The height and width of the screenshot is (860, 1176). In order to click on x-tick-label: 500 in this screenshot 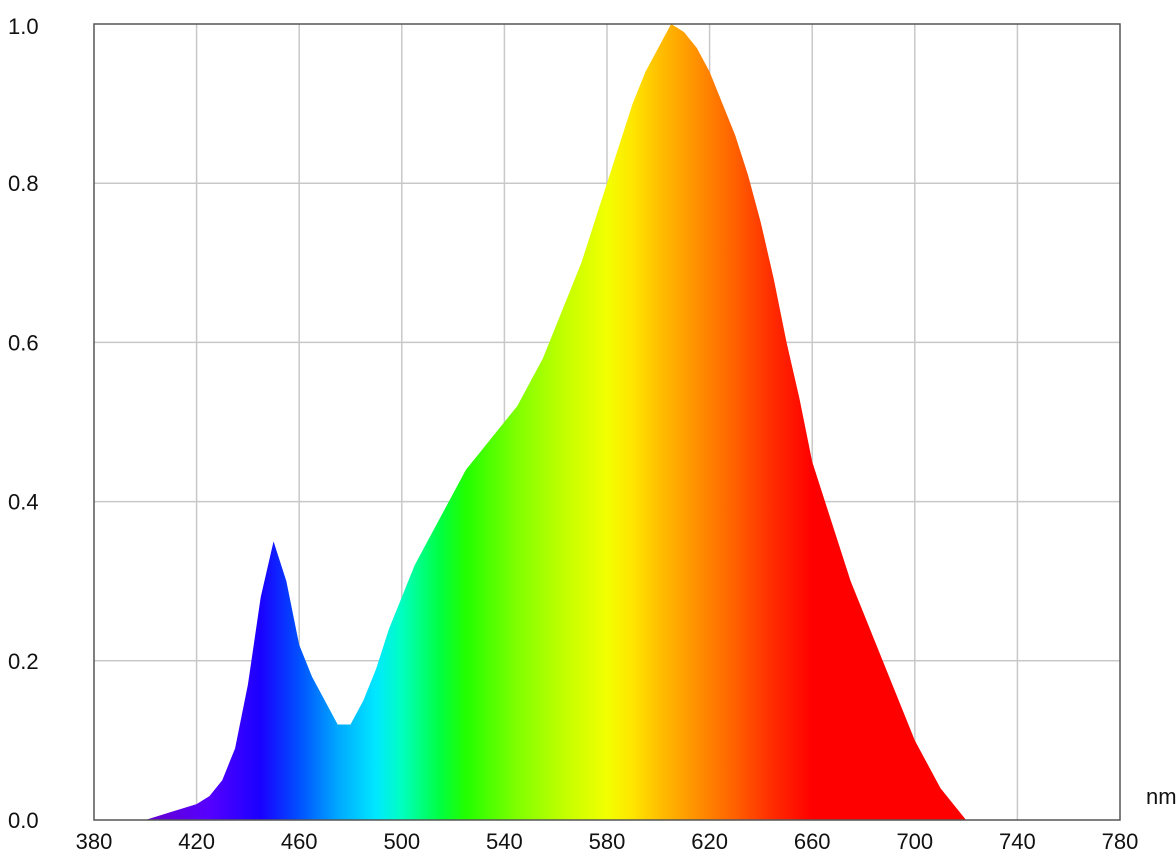, I will do `click(401, 841)`.